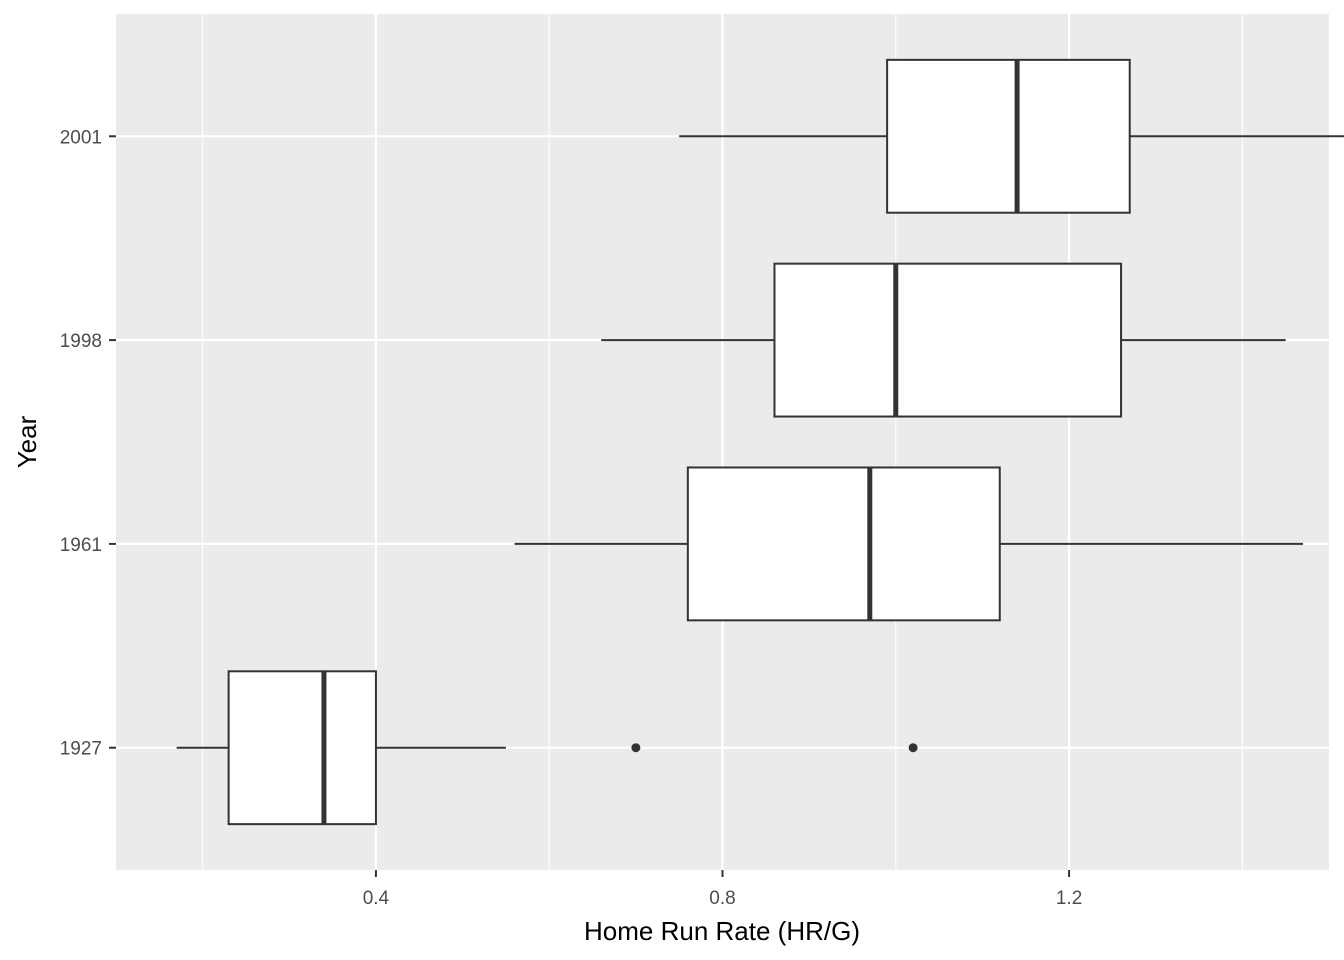 This screenshot has height=960, width=1344. I want to click on box-2001, so click(1011, 136).